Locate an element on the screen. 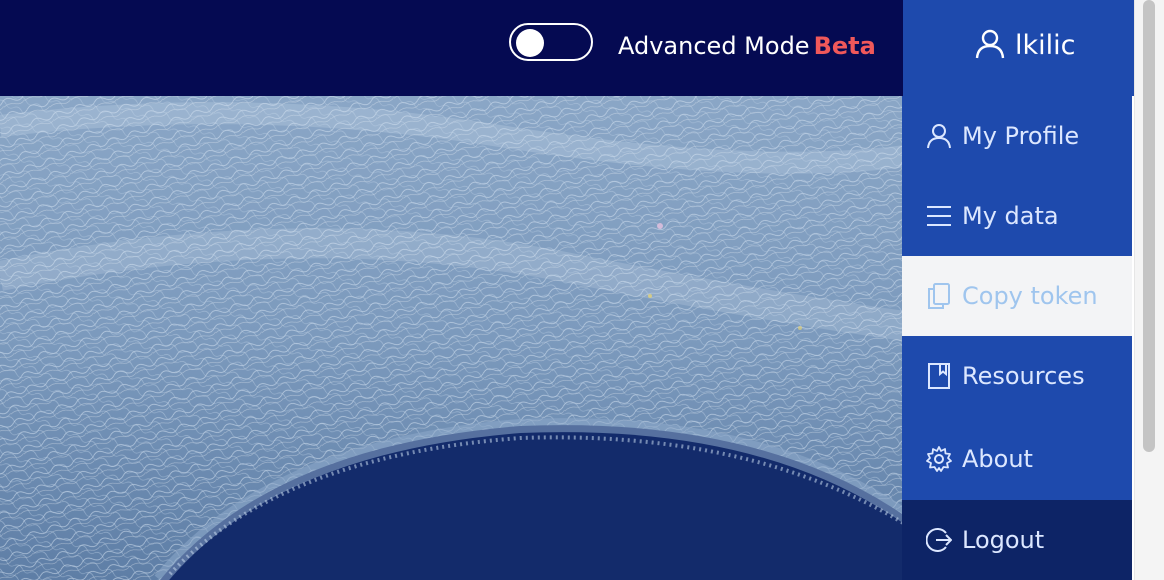  user-account-button: lkilic is located at coordinates (1018, 48).